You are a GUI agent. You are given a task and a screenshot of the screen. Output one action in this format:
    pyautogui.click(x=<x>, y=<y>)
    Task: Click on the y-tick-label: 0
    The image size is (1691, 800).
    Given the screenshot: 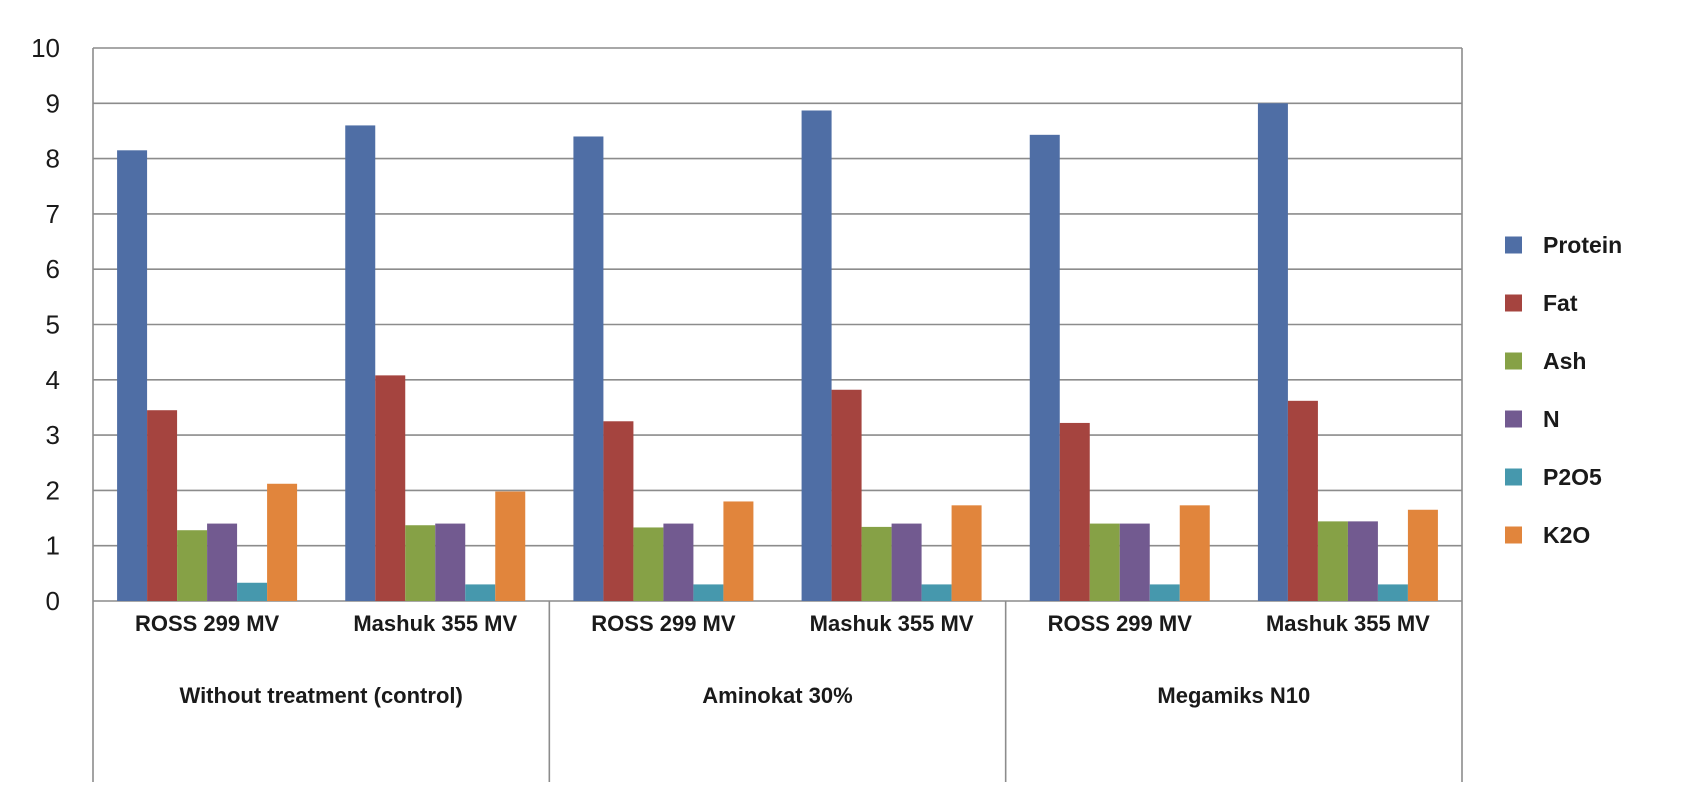 What is the action you would take?
    pyautogui.click(x=53, y=601)
    